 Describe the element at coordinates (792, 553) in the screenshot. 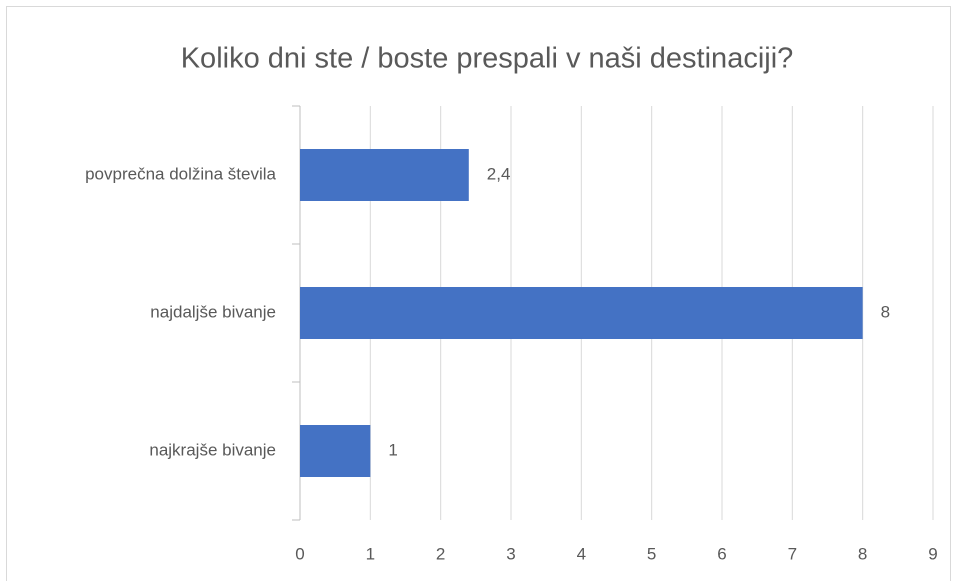

I see `x-tick-label: 7` at that location.